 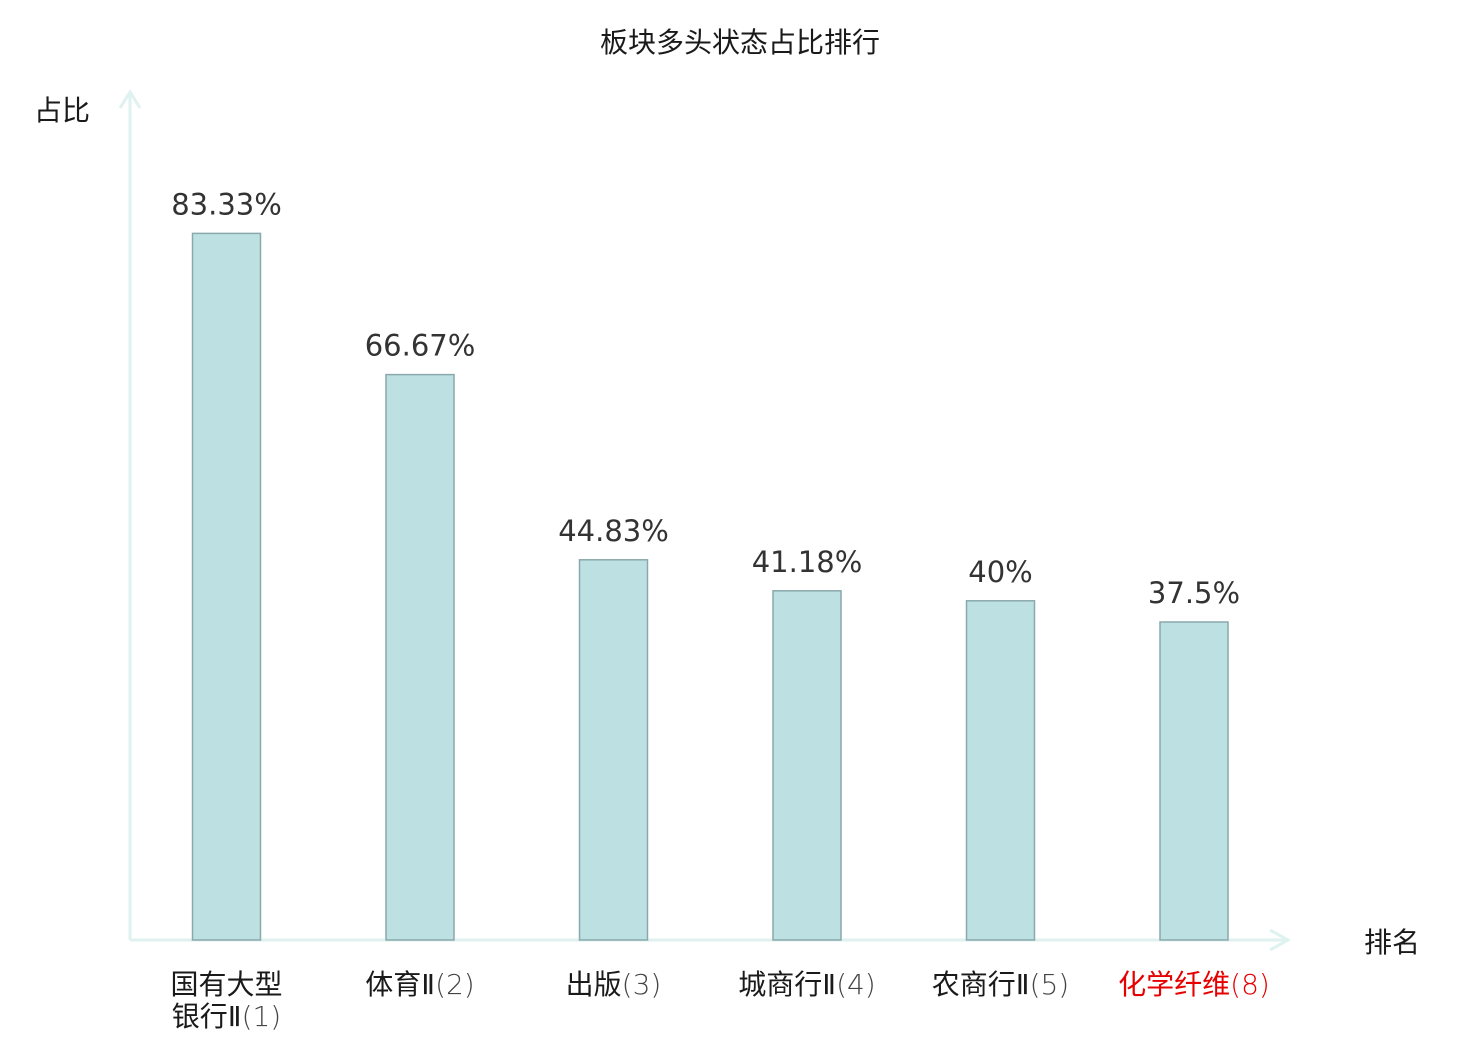 What do you see at coordinates (807, 562) in the screenshot?
I see `data-label: 41.18%` at bounding box center [807, 562].